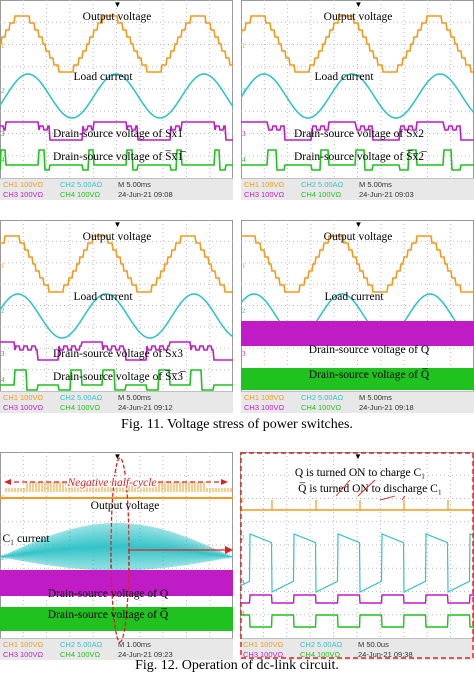 This screenshot has height=674, width=474. Describe the element at coordinates (118, 354) in the screenshot. I see `waveform-label: Drain-source voltage of Sx3` at that location.